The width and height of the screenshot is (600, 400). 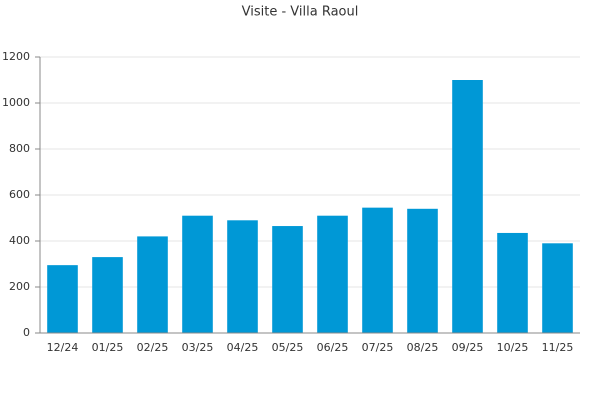 What do you see at coordinates (19, 286) in the screenshot?
I see `y-tick-label: 200` at bounding box center [19, 286].